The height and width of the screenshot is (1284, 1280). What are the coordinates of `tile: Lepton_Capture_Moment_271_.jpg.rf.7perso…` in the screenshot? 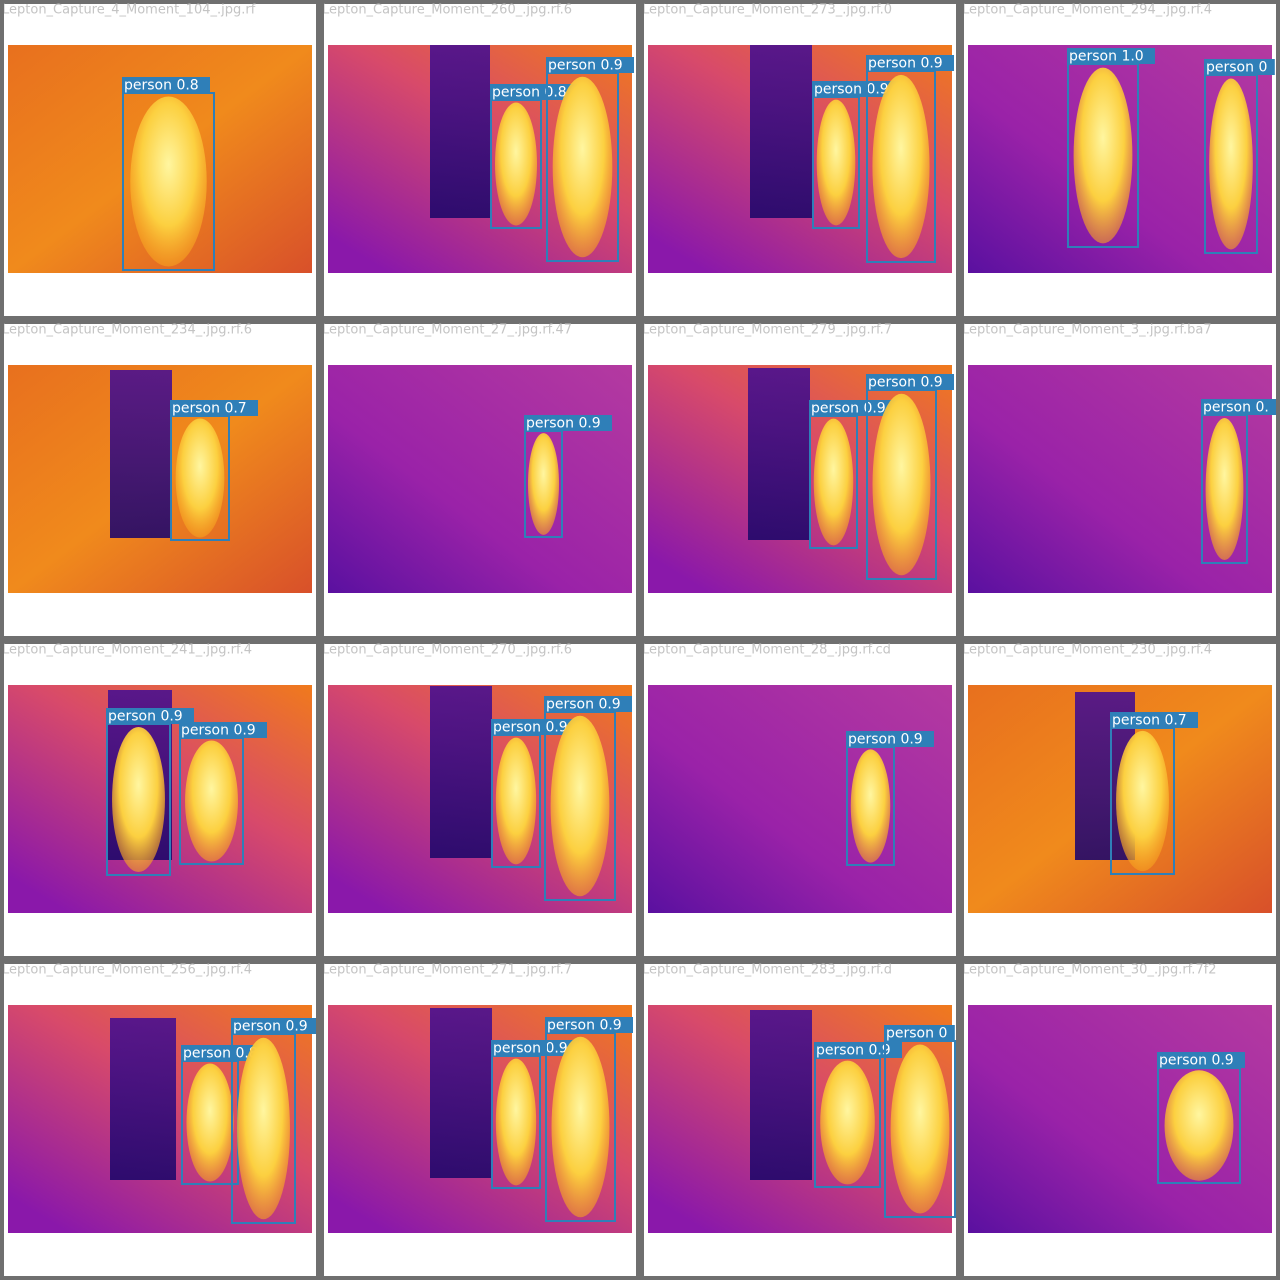 It's located at (479, 1119).